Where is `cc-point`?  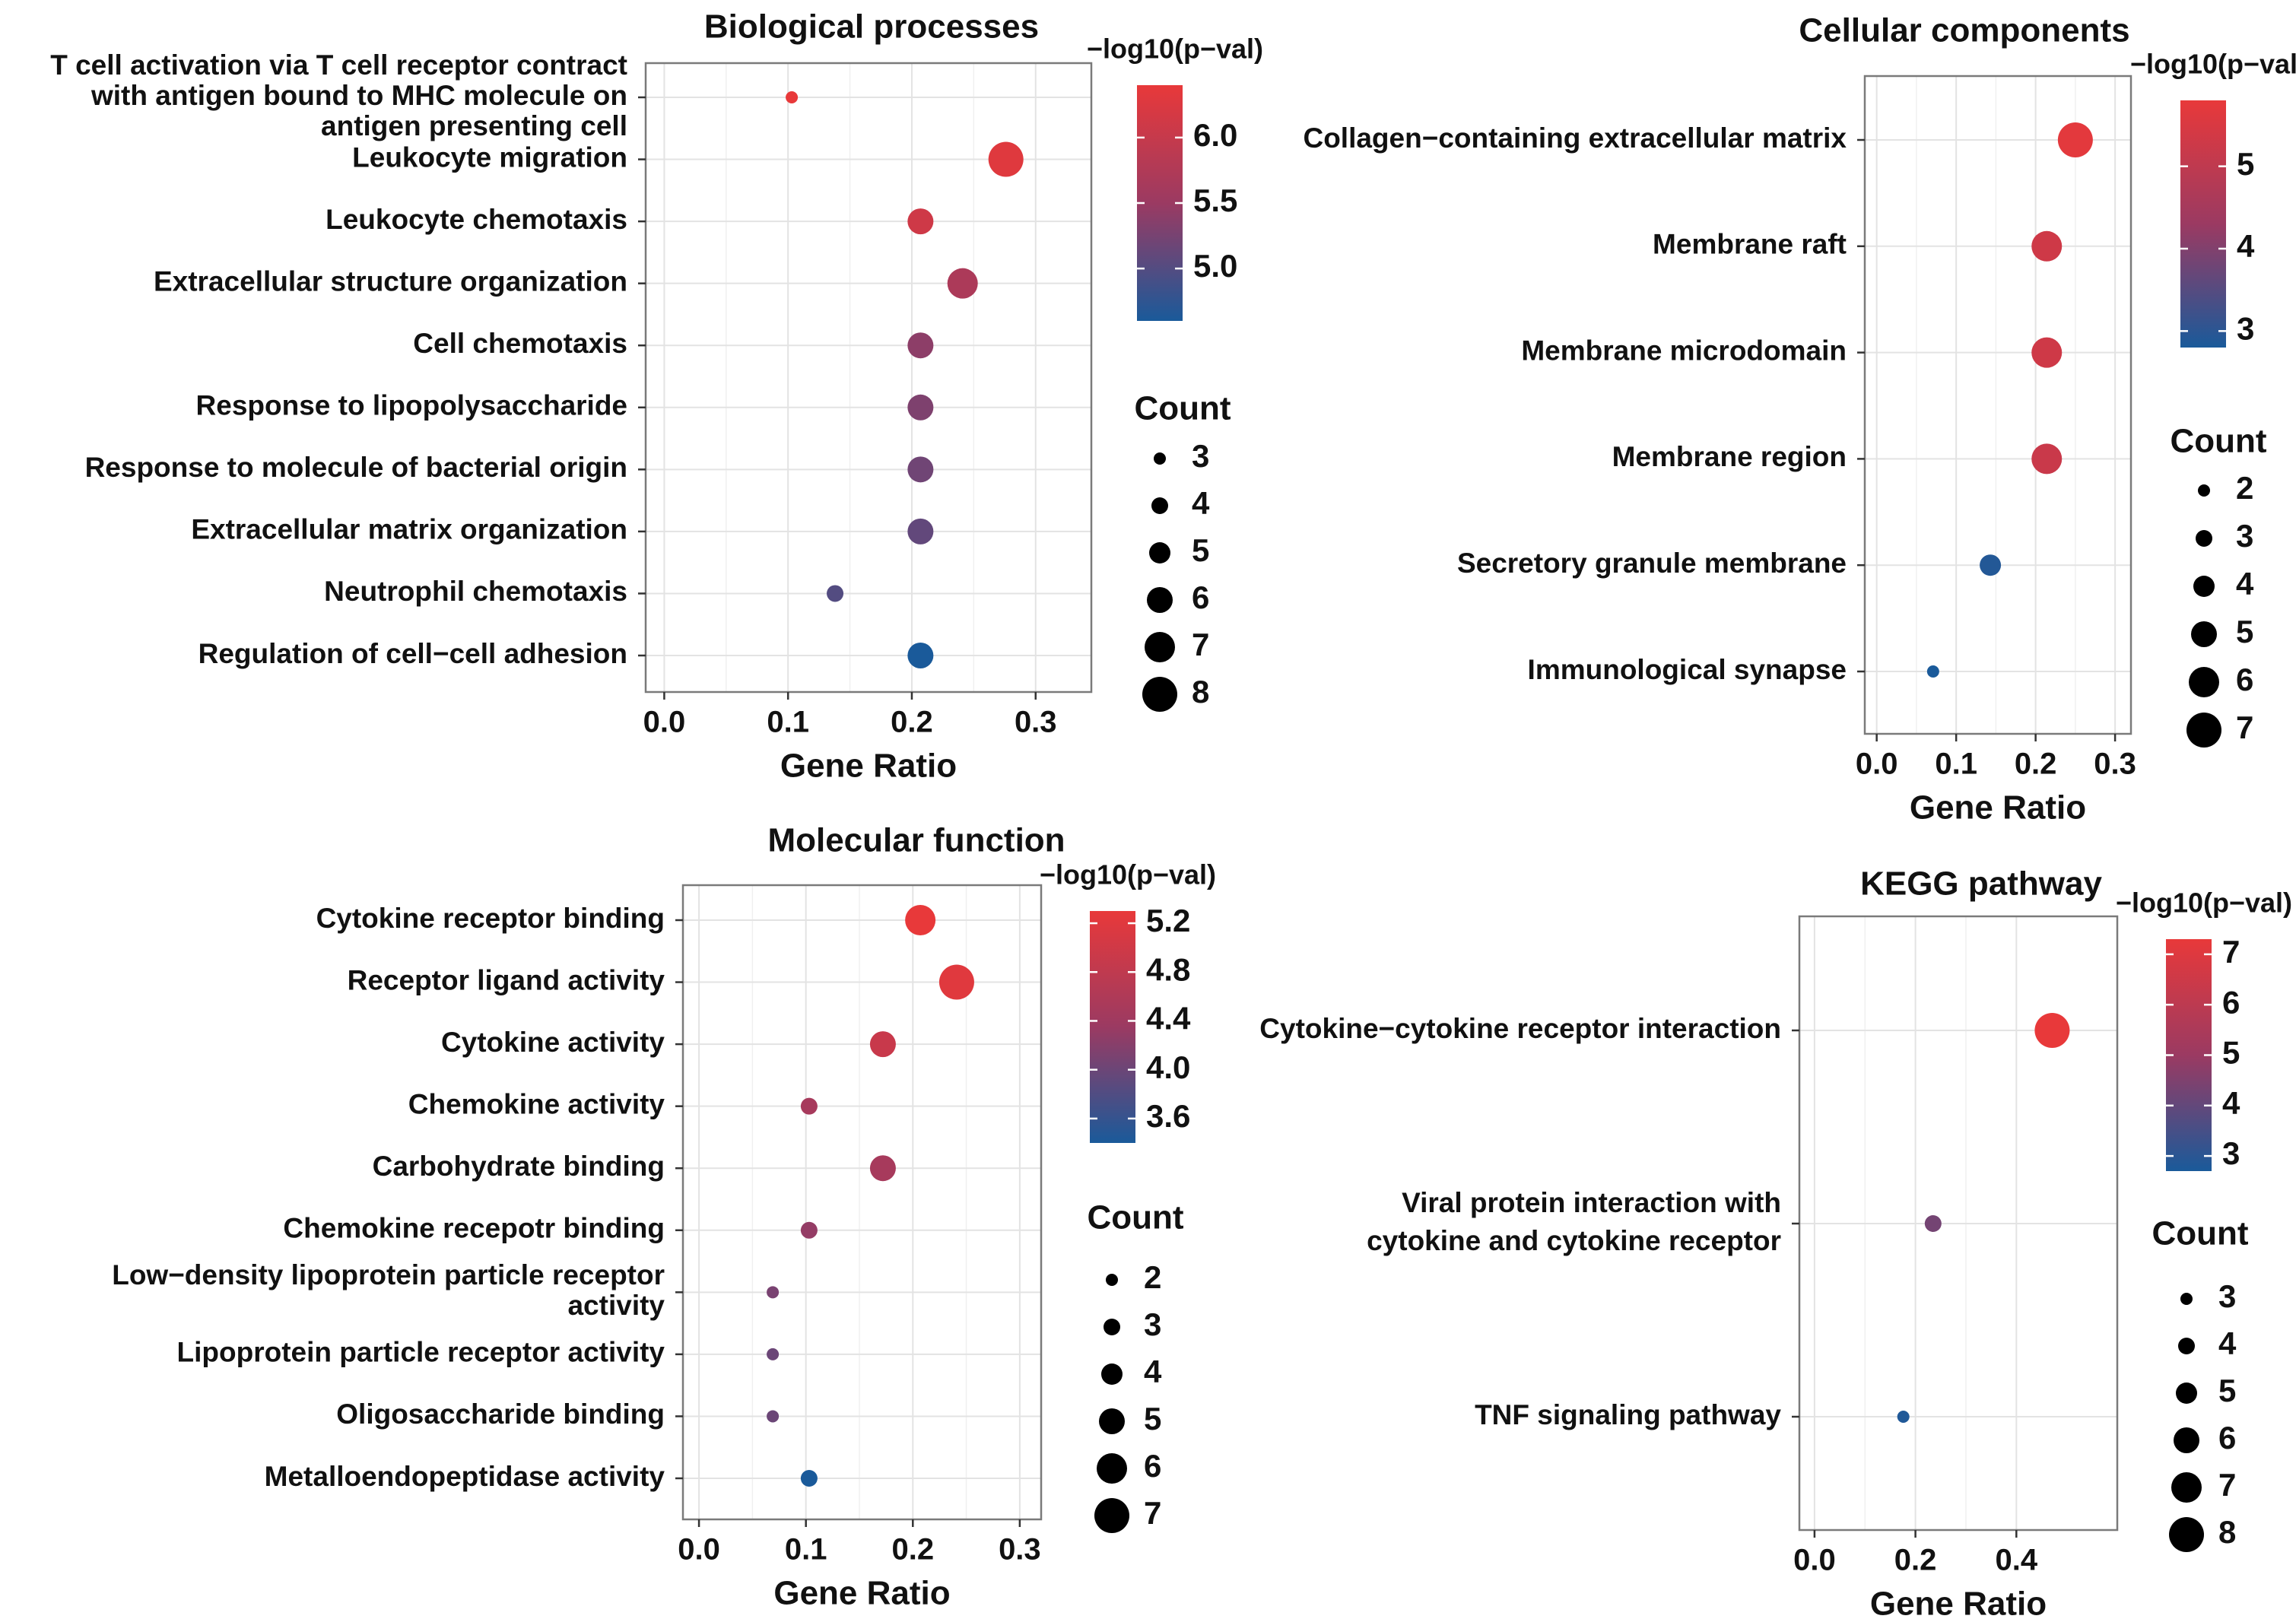
cc-point is located at coordinates (2047, 246).